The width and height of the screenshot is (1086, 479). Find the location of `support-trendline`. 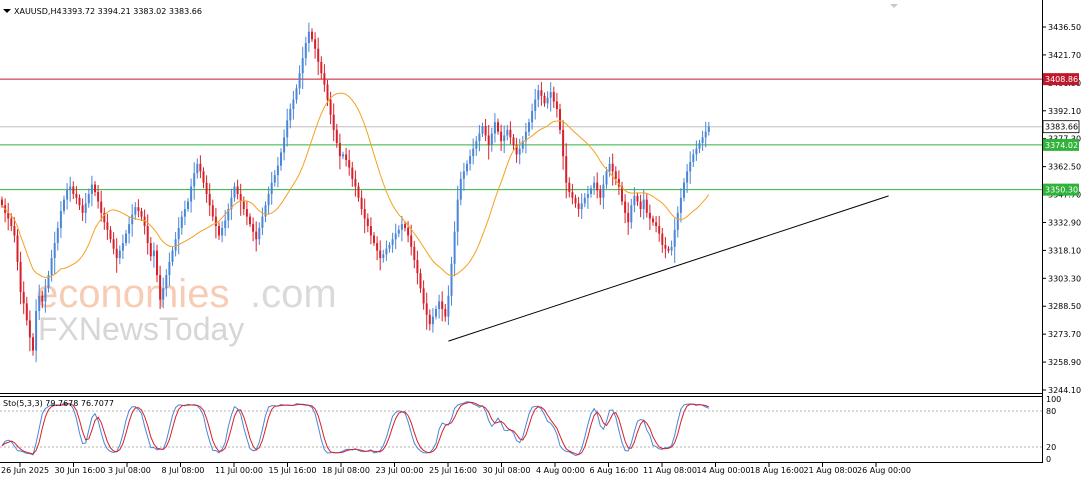

support-trendline is located at coordinates (668, 268).